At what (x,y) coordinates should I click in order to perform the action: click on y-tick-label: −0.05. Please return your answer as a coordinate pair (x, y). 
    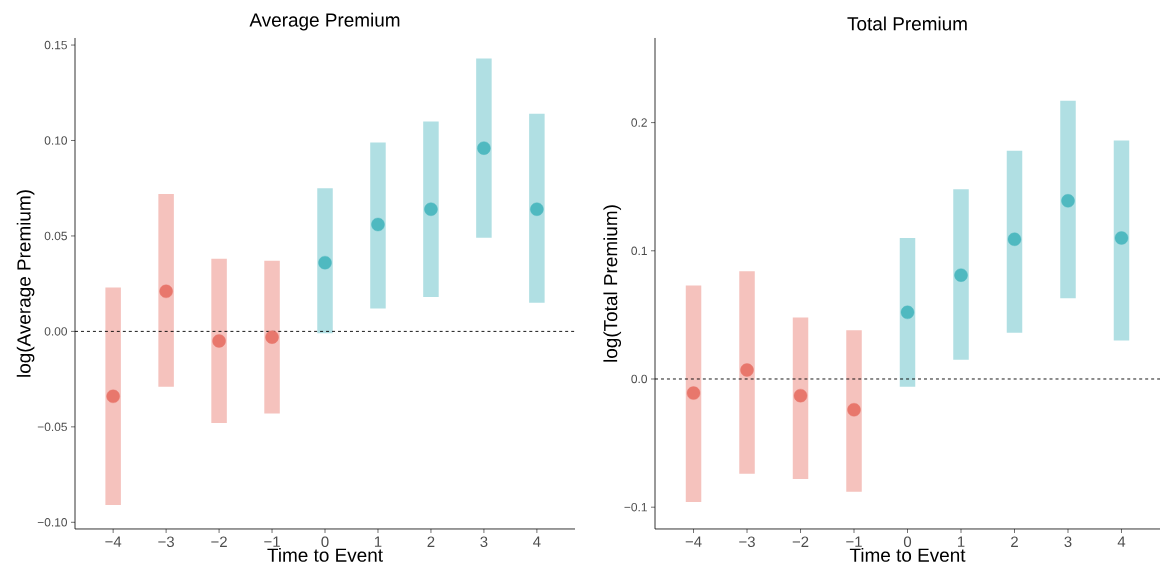
    Looking at the image, I should click on (52, 427).